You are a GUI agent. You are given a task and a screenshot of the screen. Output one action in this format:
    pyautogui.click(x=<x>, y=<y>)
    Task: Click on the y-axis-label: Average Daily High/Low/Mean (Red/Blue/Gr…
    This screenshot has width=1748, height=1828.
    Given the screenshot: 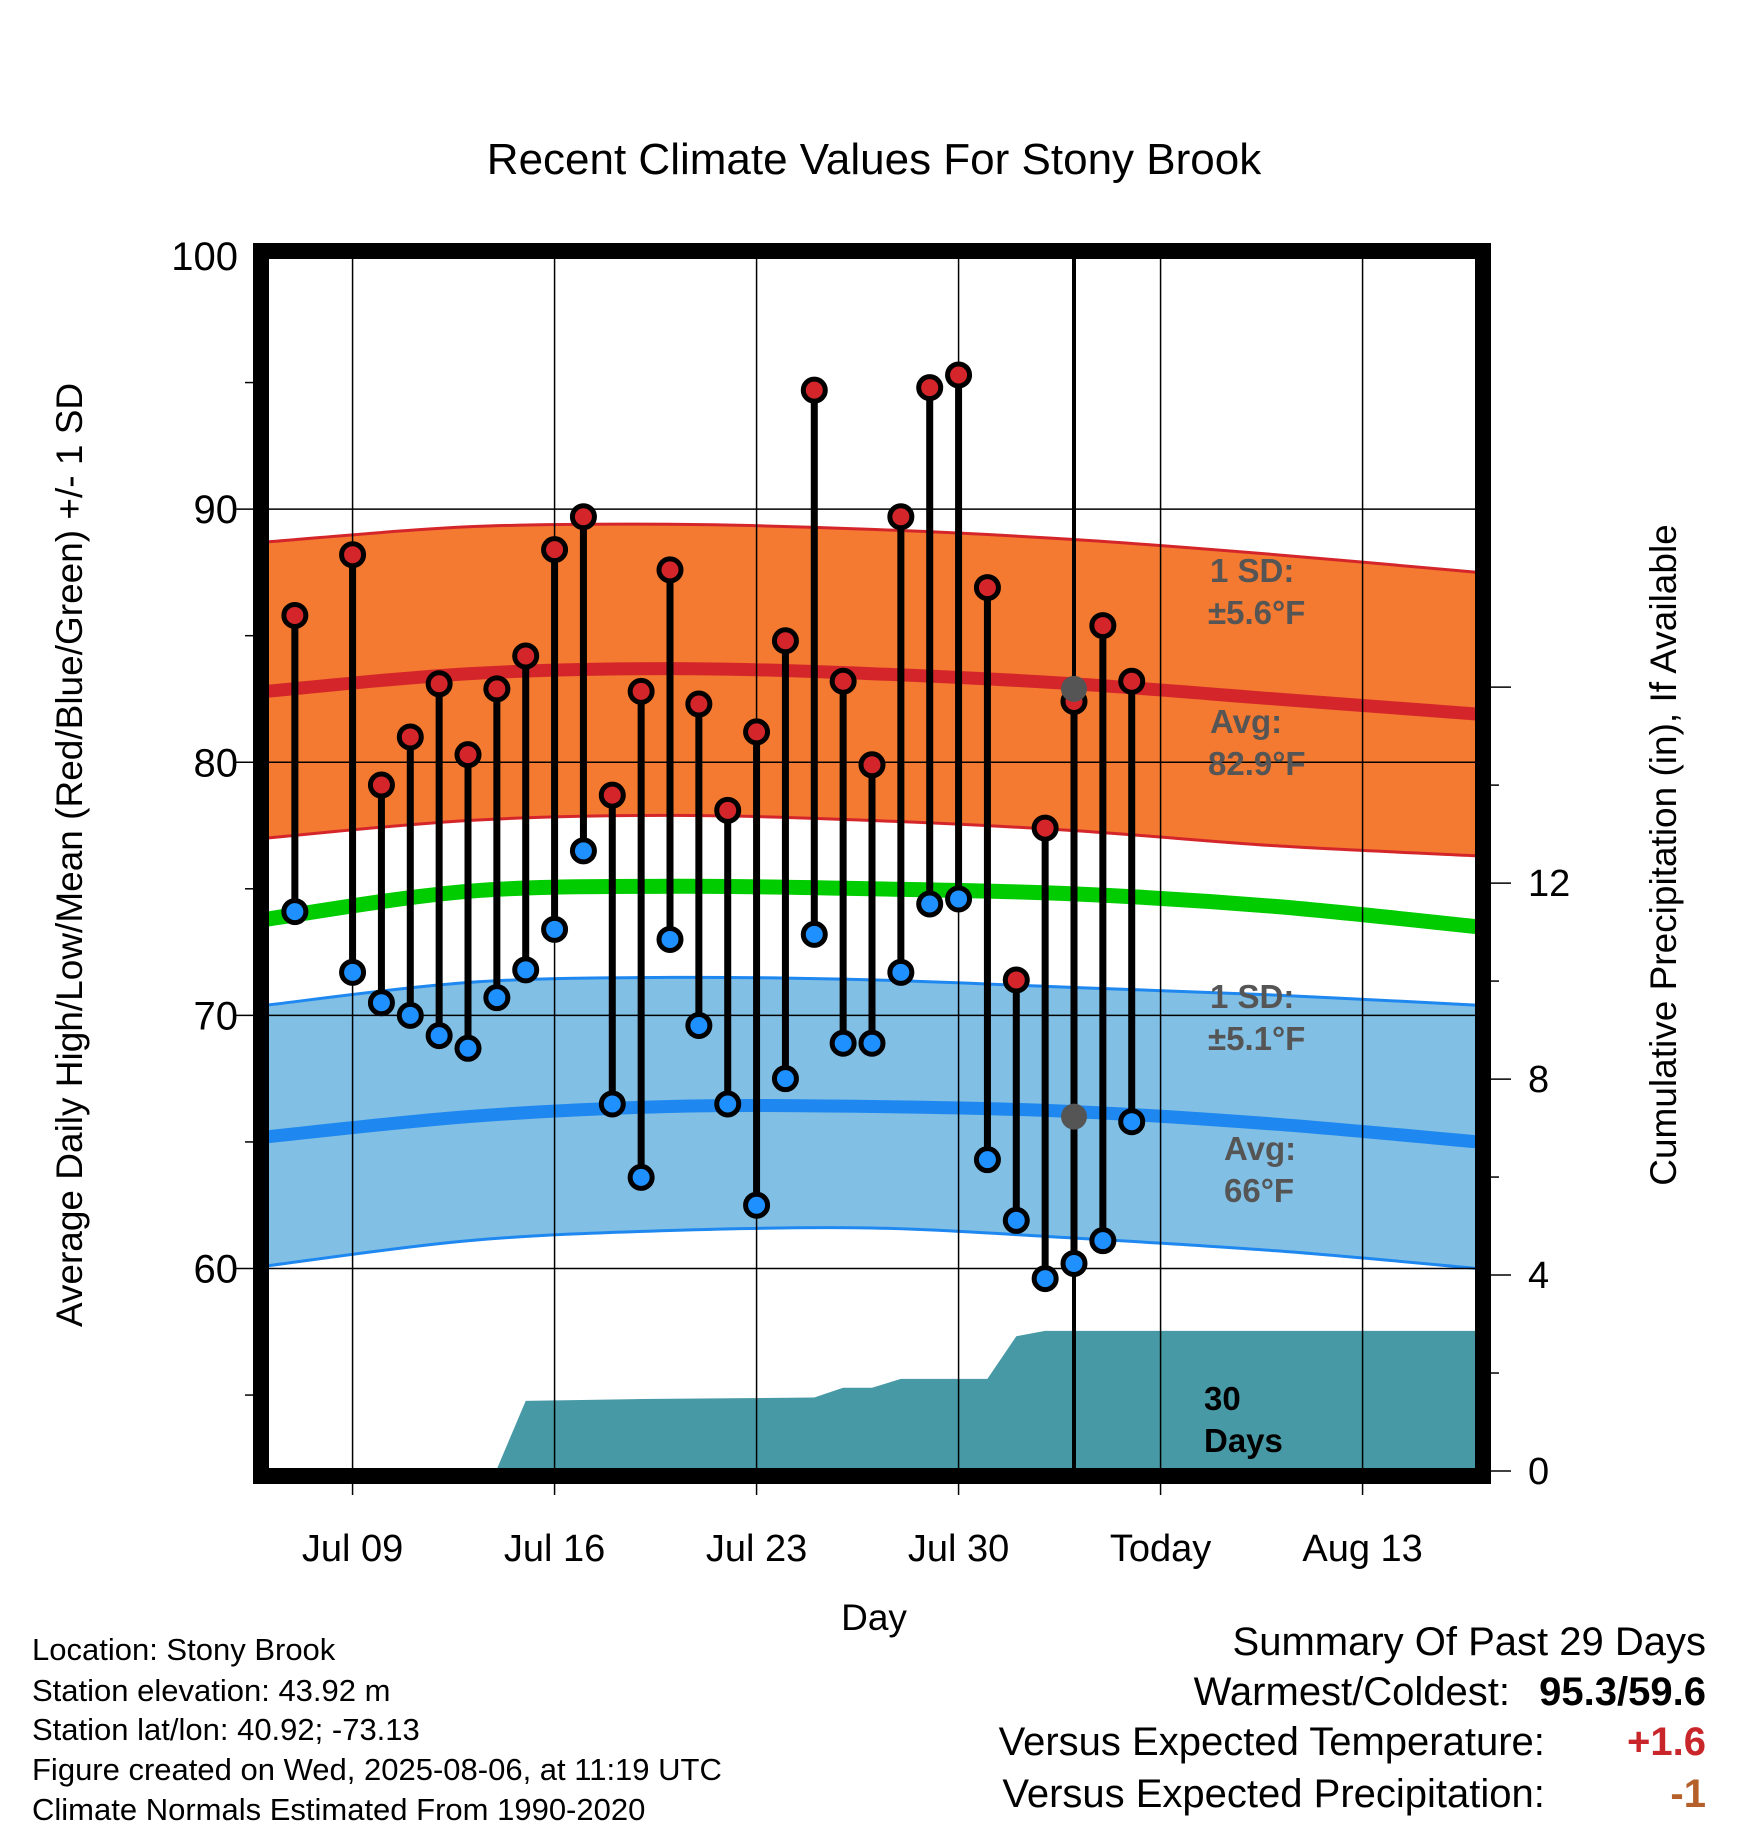 What is the action you would take?
    pyautogui.click(x=69, y=855)
    